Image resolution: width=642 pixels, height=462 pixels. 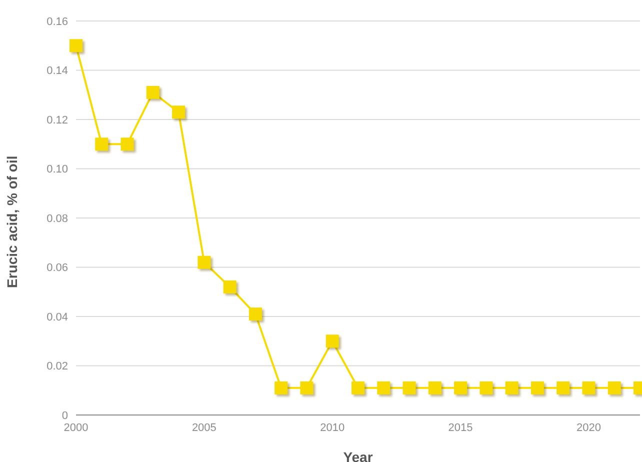 What do you see at coordinates (57, 71) in the screenshot?
I see `y-tick-label: 0.14` at bounding box center [57, 71].